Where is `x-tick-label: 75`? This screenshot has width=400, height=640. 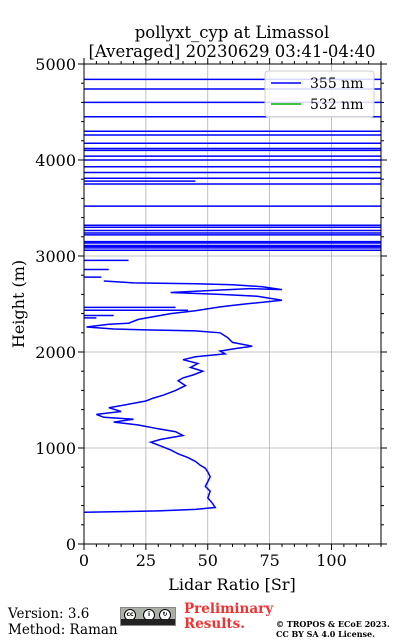 x-tick-label: 75 is located at coordinates (269, 560).